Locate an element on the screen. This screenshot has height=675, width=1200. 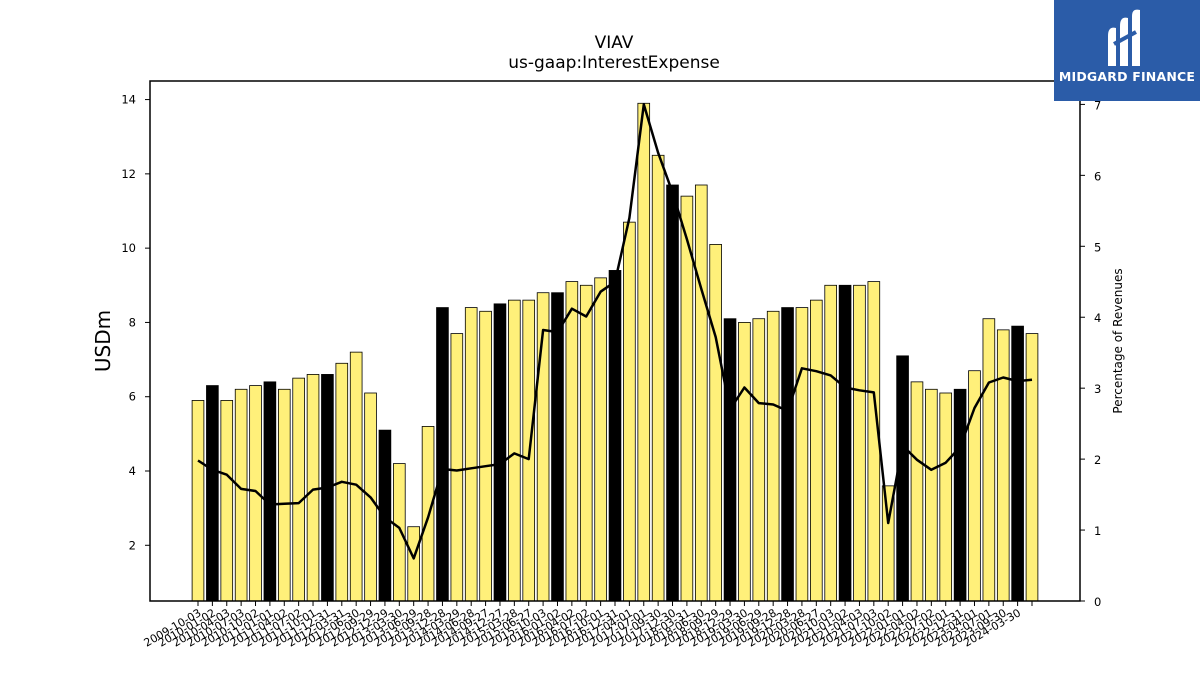
y2-axis: 0 1 2 3 4 5 6 7 is located at coordinates (1090, 353).